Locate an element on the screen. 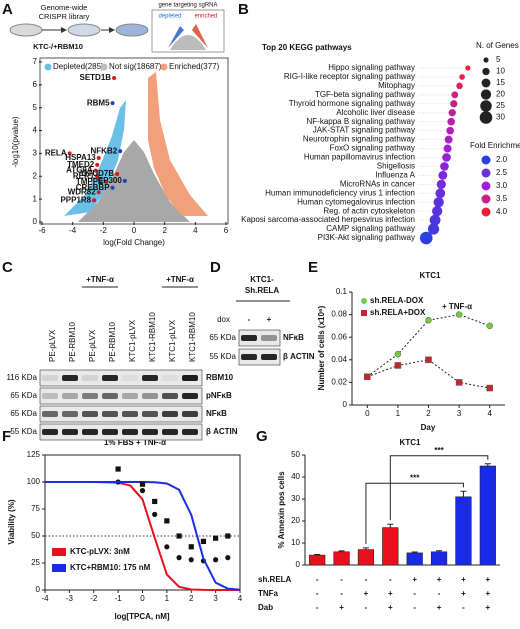  marker-label: 55 KDa is located at coordinates (23, 431).